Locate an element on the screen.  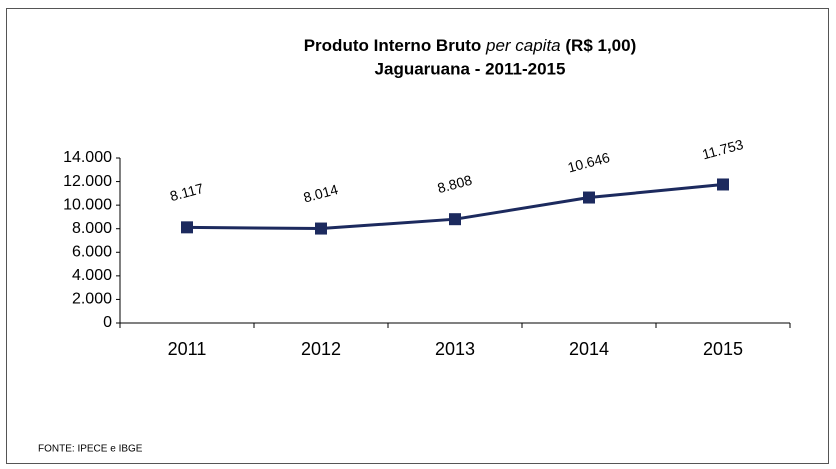
x-tick-label: 2011 is located at coordinates (187, 349).